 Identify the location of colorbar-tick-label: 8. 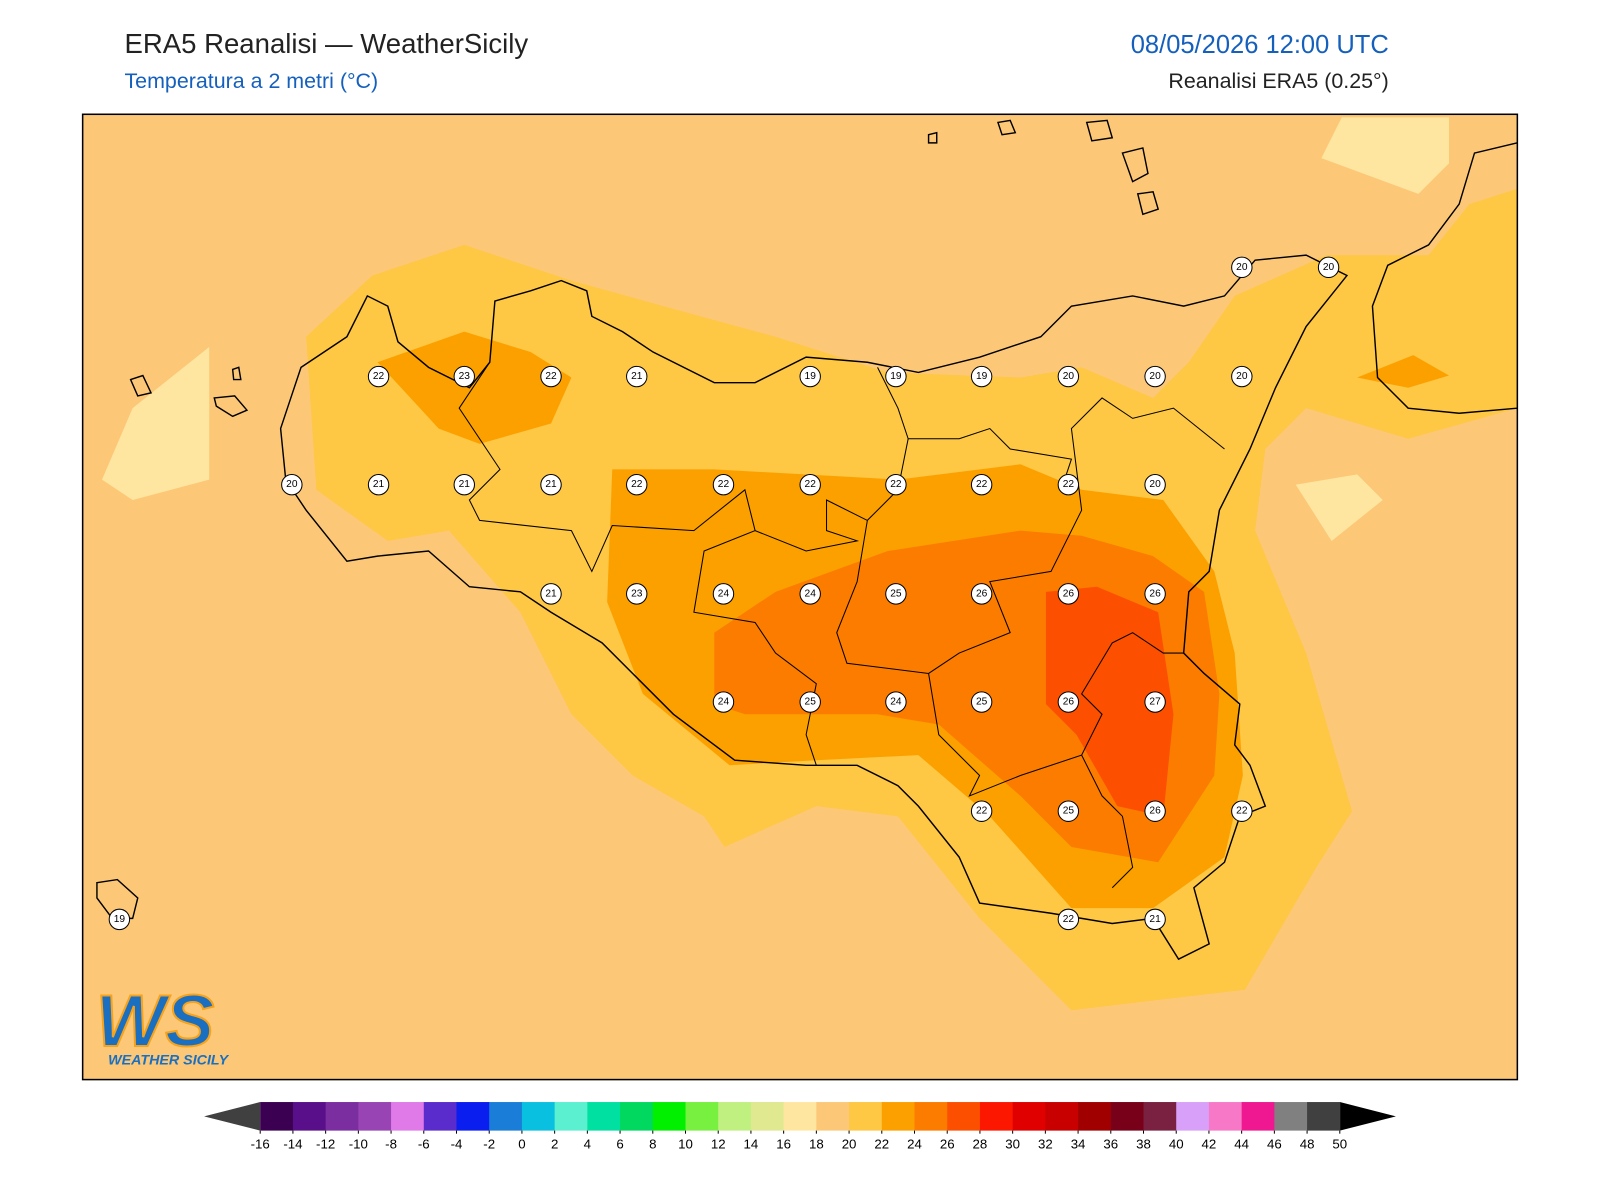
(652, 1143).